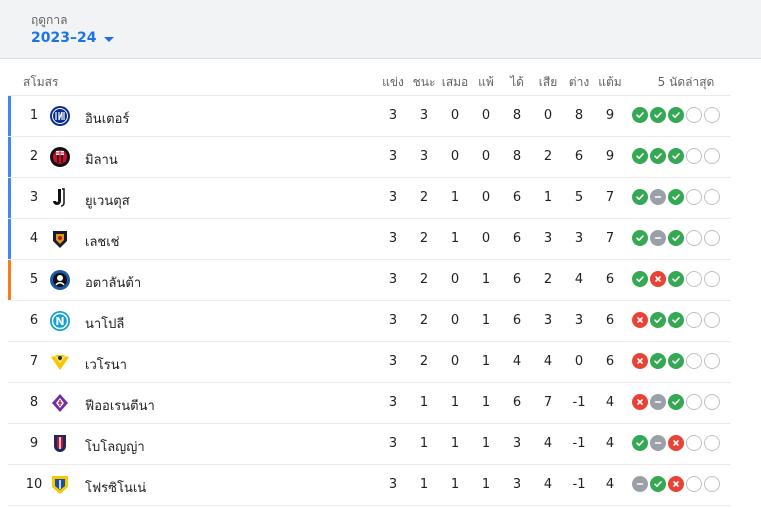  Describe the element at coordinates (113, 283) in the screenshot. I see `team-name: อตาลันต้า` at that location.